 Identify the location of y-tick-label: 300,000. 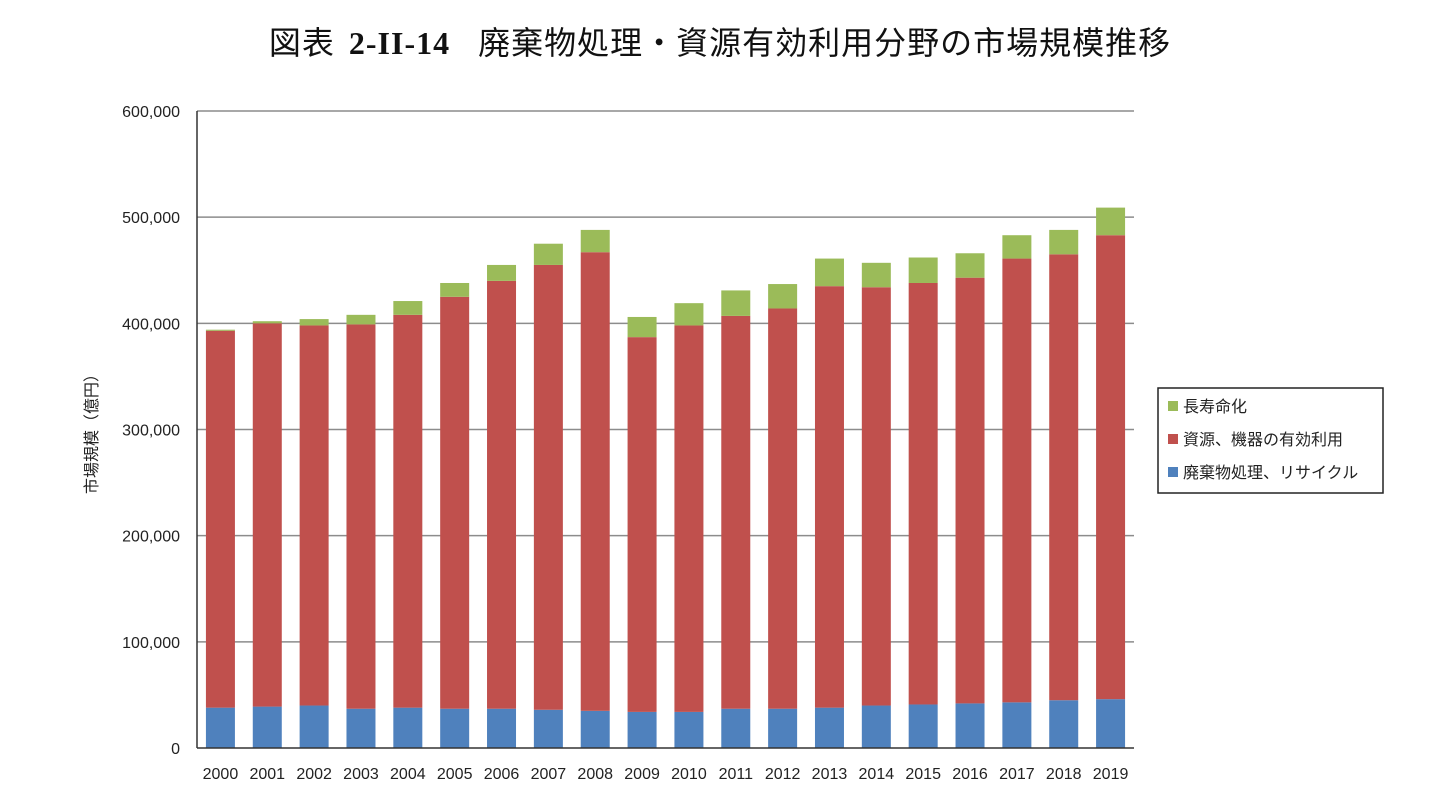
(151, 431).